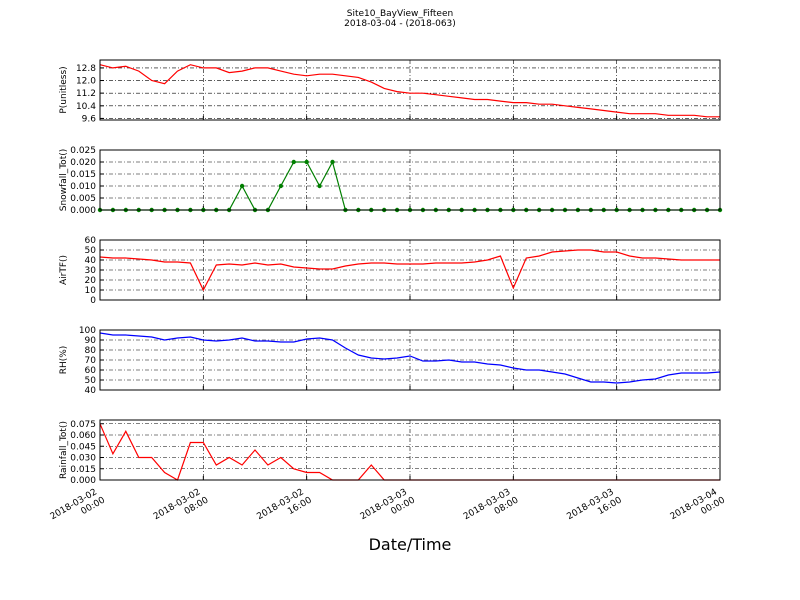 The width and height of the screenshot is (800, 600). Describe the element at coordinates (78, 509) in the screenshot. I see `x-tick-label: 2018-03-02 00:00` at that location.